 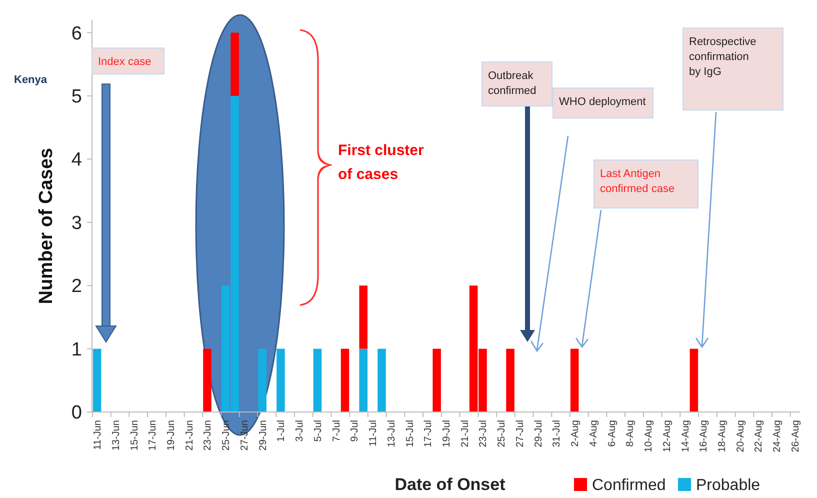 What do you see at coordinates (46, 226) in the screenshot?
I see `y-axis-title: Number of Cases` at bounding box center [46, 226].